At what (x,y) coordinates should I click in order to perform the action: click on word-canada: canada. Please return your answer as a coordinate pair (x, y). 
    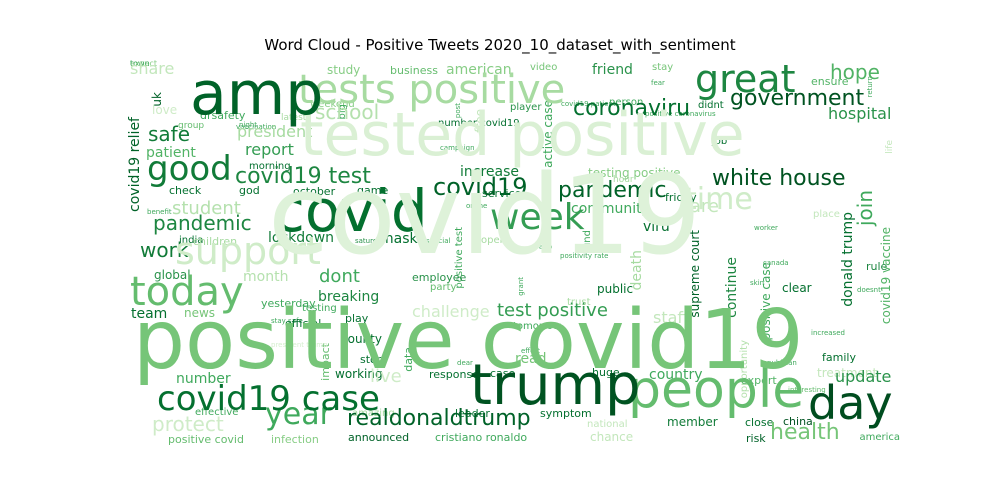
    Looking at the image, I should click on (776, 263).